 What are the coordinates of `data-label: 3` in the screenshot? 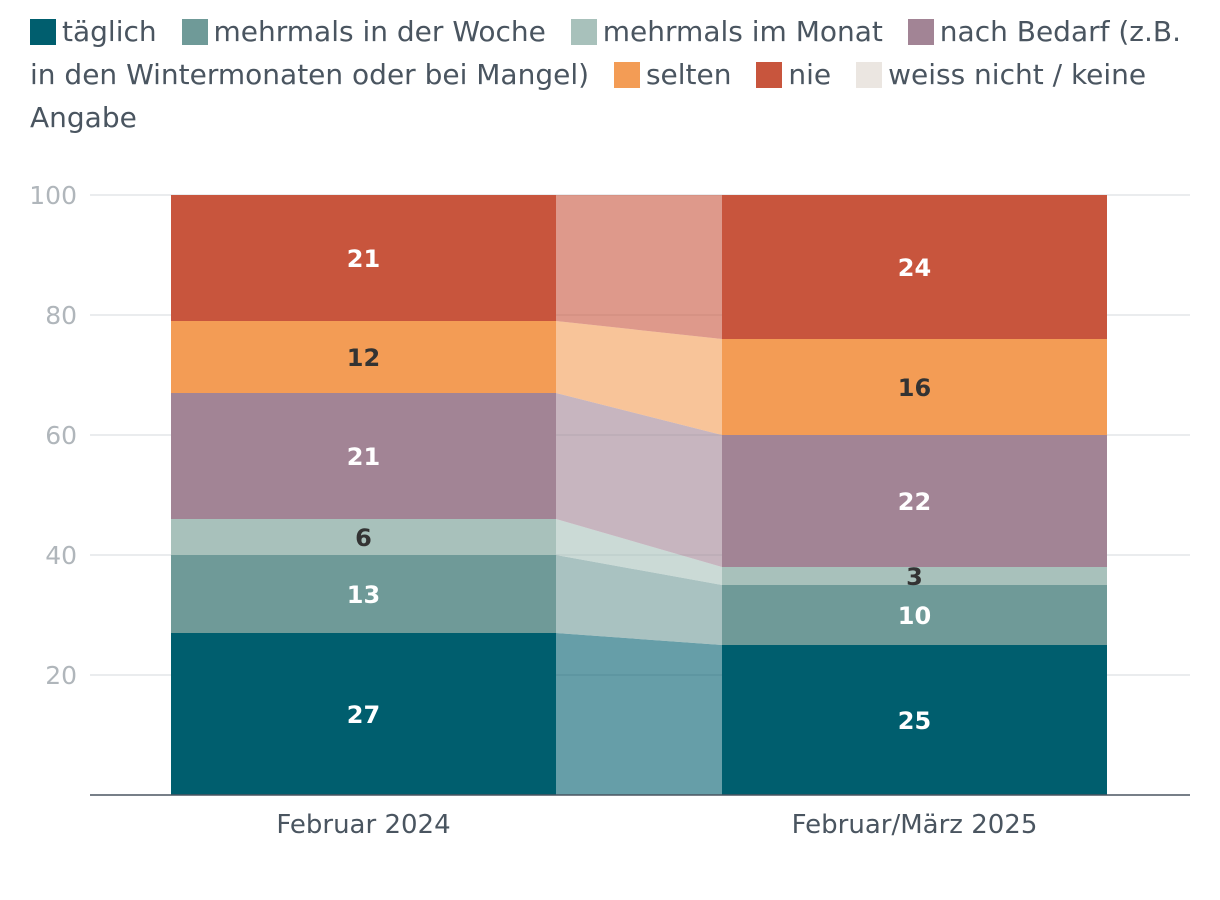 It's located at (914, 577).